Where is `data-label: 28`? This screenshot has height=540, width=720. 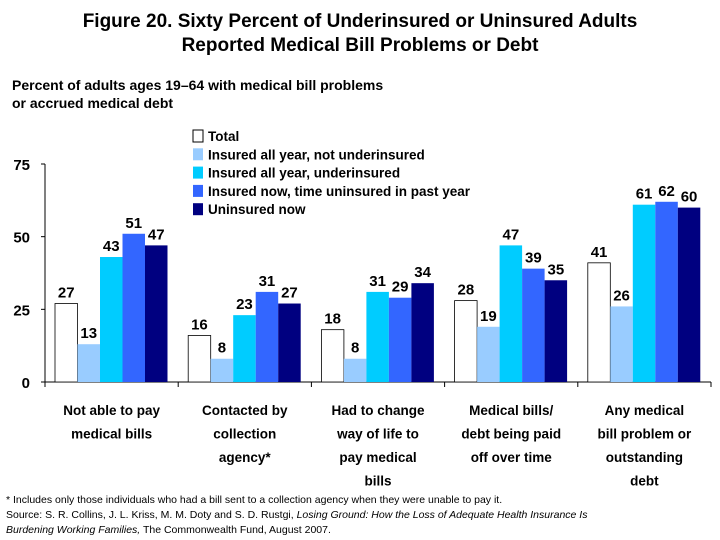
data-label: 28 is located at coordinates (466, 290).